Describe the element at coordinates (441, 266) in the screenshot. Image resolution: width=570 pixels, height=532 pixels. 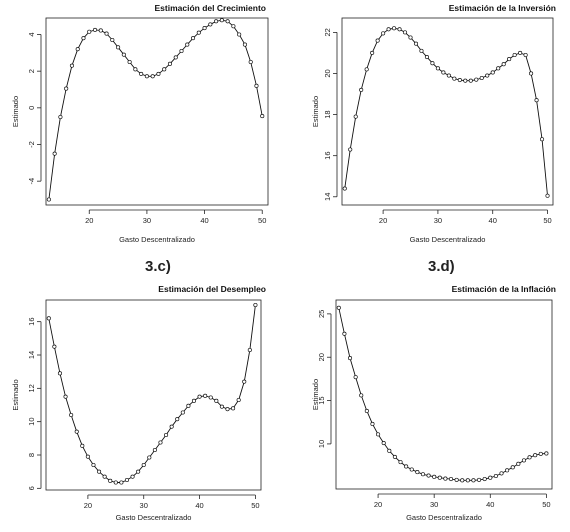
I see `caption-3d: 3.d)` at that location.